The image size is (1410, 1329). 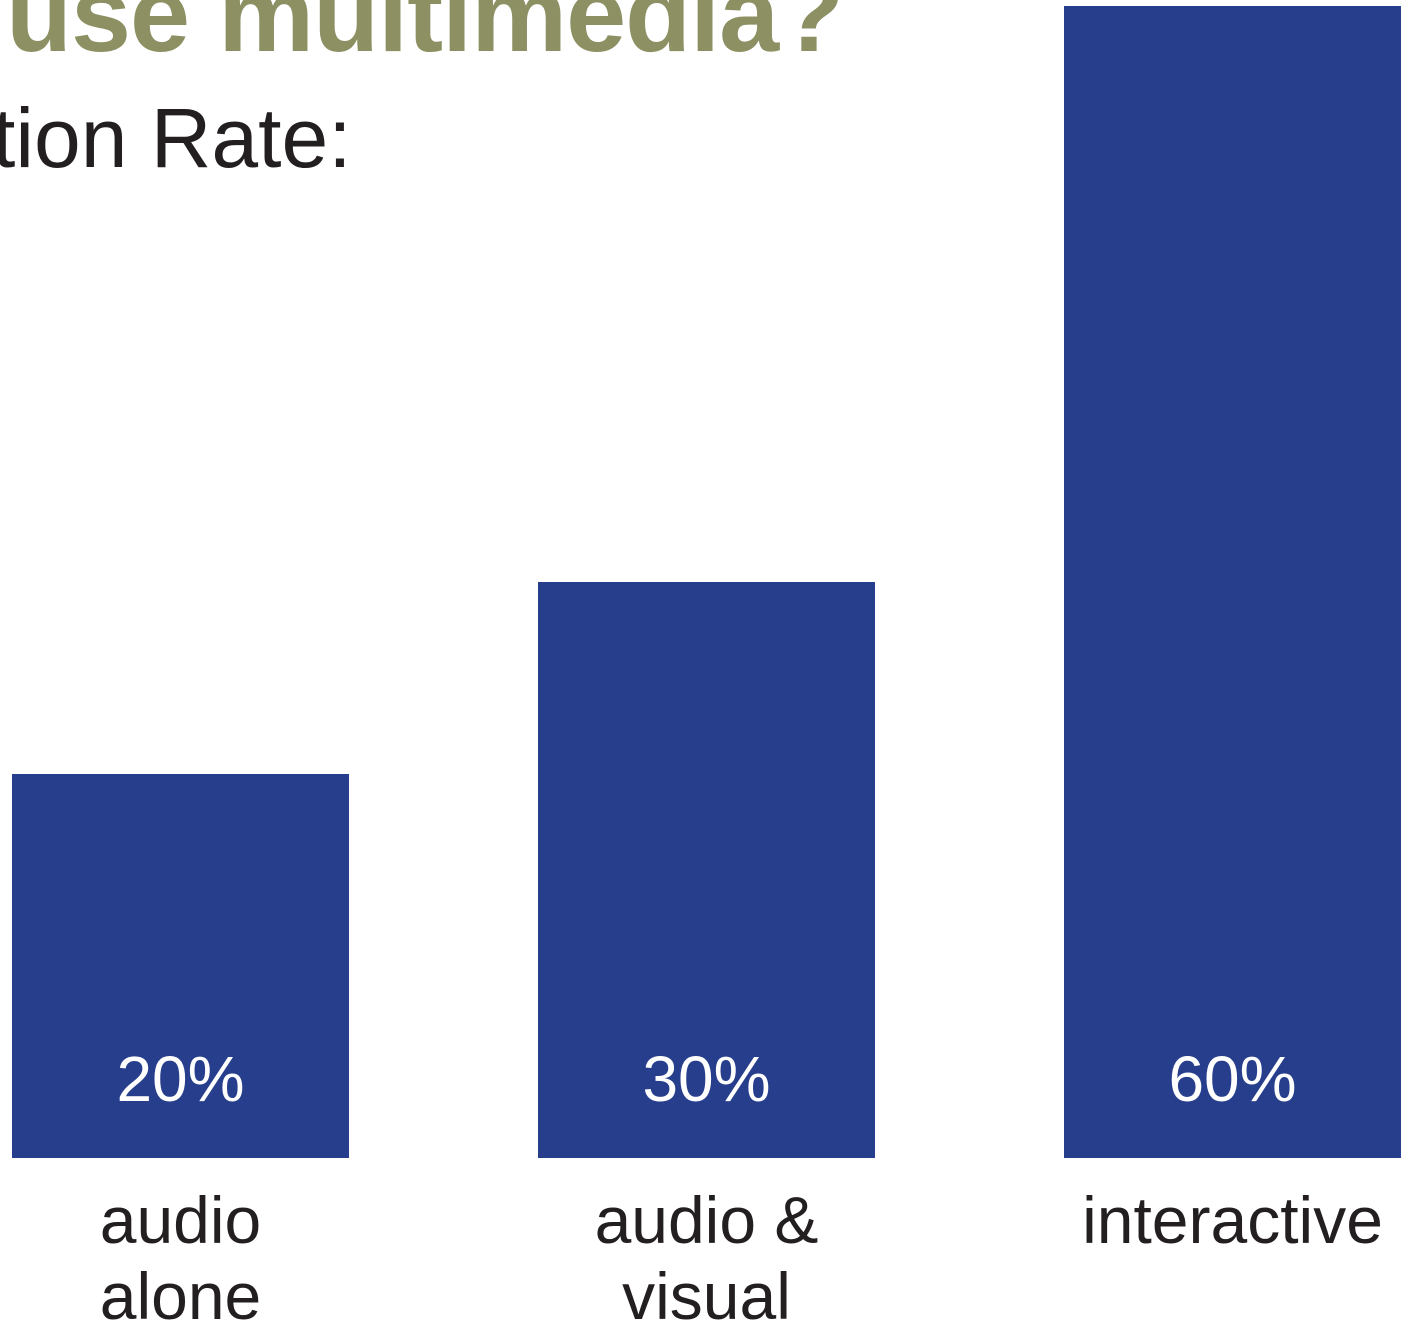 I want to click on bar-value-label-0: 20%, so click(x=180, y=1079).